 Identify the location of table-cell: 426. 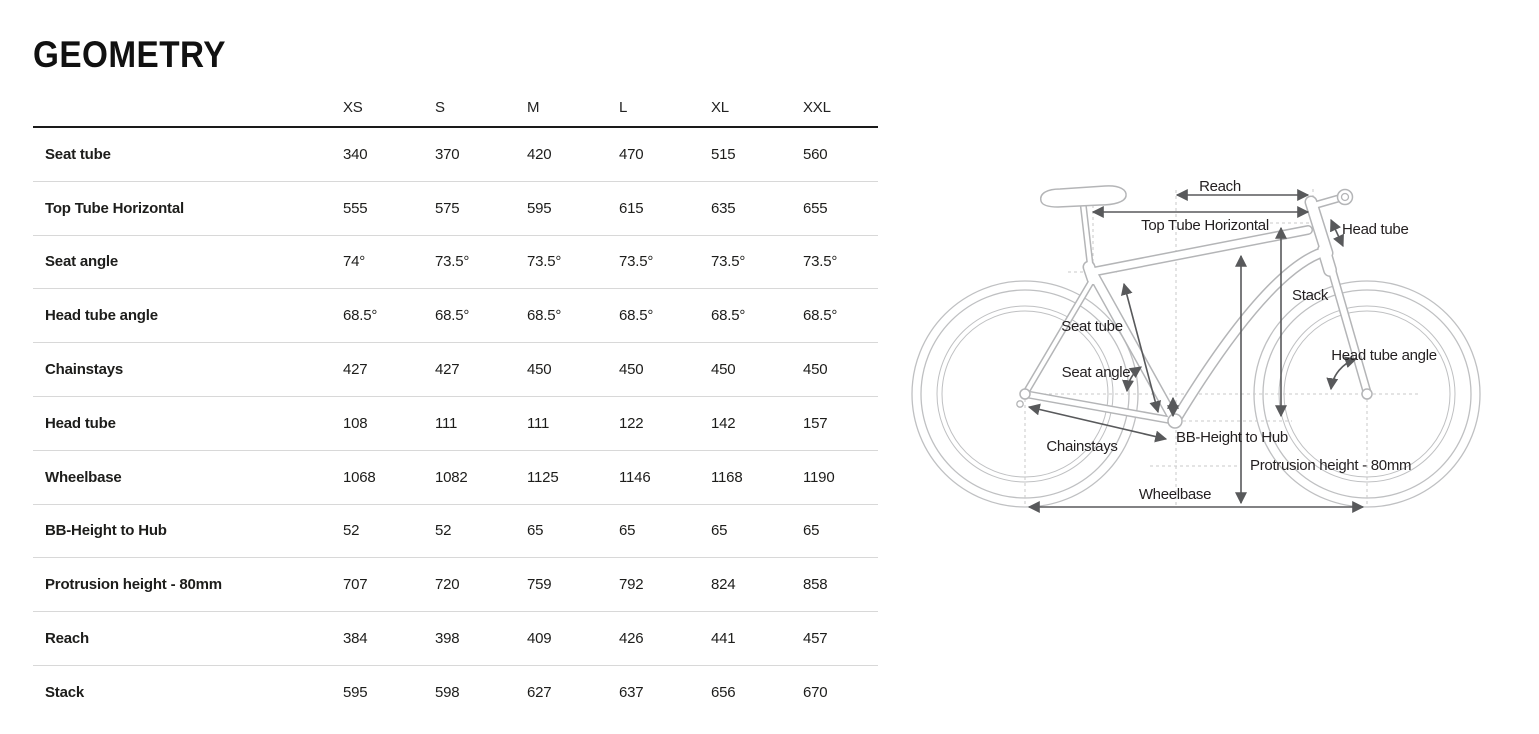
(631, 639).